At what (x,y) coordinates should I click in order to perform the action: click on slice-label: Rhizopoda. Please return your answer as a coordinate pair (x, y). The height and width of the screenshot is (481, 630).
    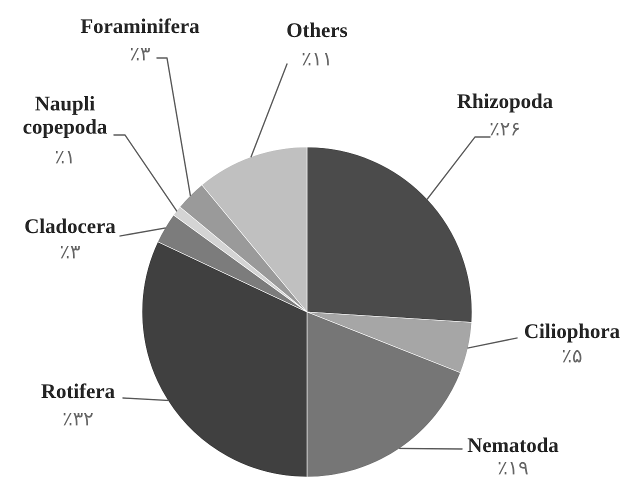
    Looking at the image, I should click on (505, 103).